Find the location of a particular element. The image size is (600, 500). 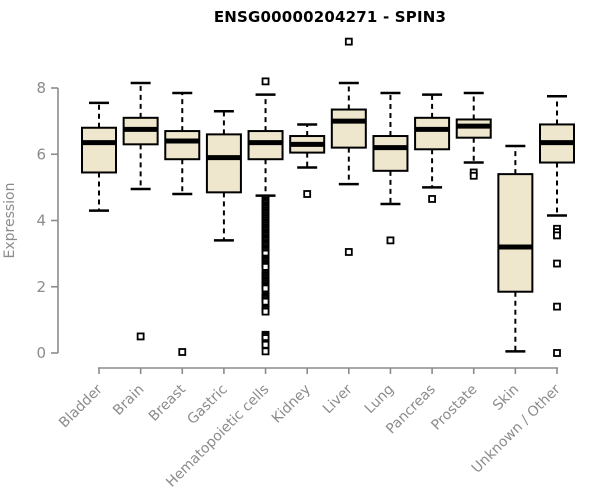

box-lung is located at coordinates (390, 168).